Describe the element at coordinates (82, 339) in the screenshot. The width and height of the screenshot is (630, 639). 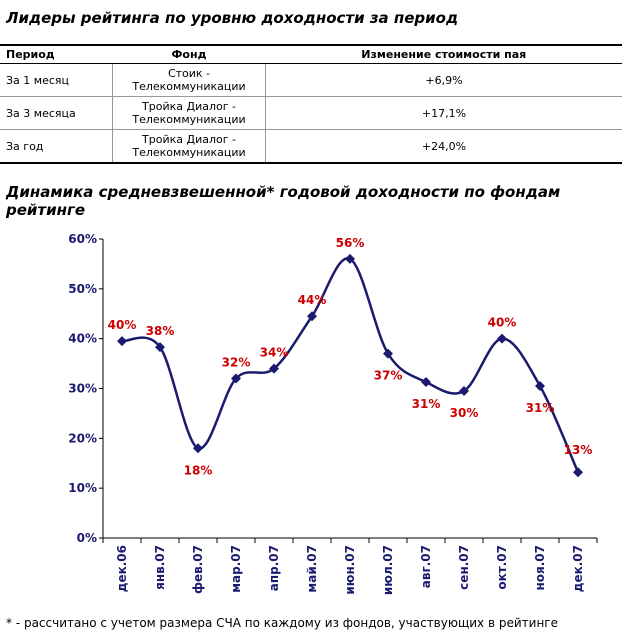
I see `y-tick-label: 40%` at that location.